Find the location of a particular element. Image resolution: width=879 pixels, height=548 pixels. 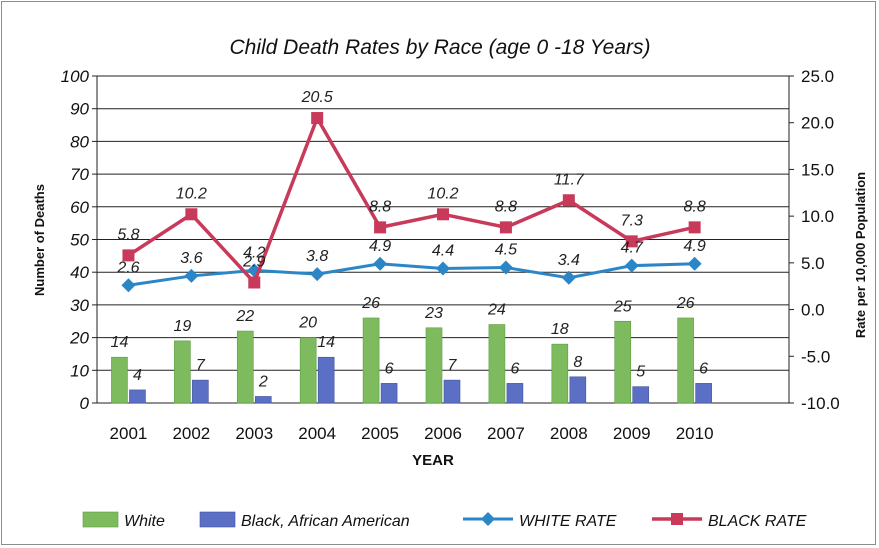

line-white-rate is located at coordinates (411, 274).